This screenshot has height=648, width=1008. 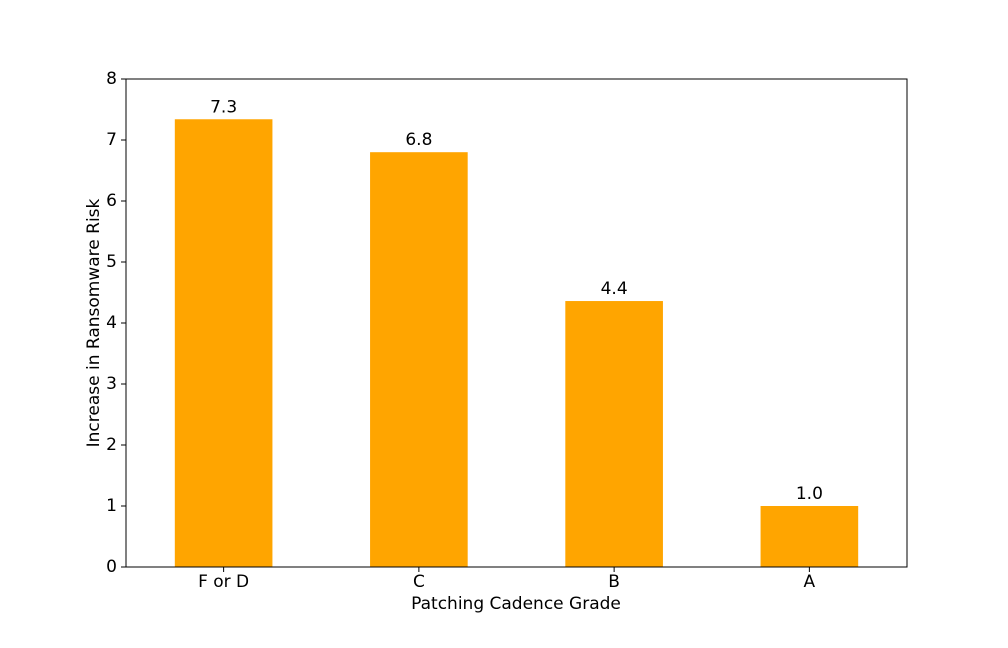 I want to click on y-tick-label: 2, so click(x=111, y=445).